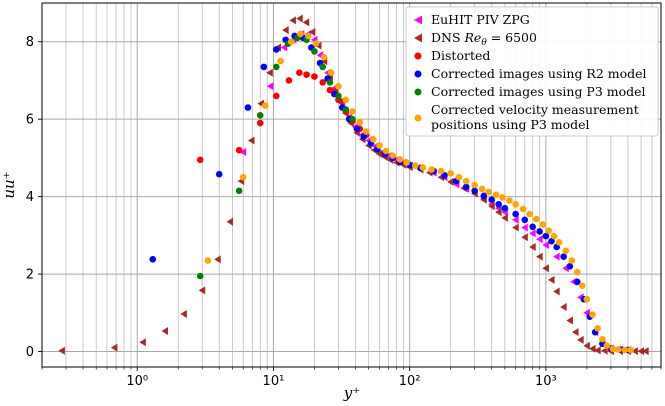  I want to click on legend-label-euhit: EuHIT PIV ZPG, so click(480, 19).